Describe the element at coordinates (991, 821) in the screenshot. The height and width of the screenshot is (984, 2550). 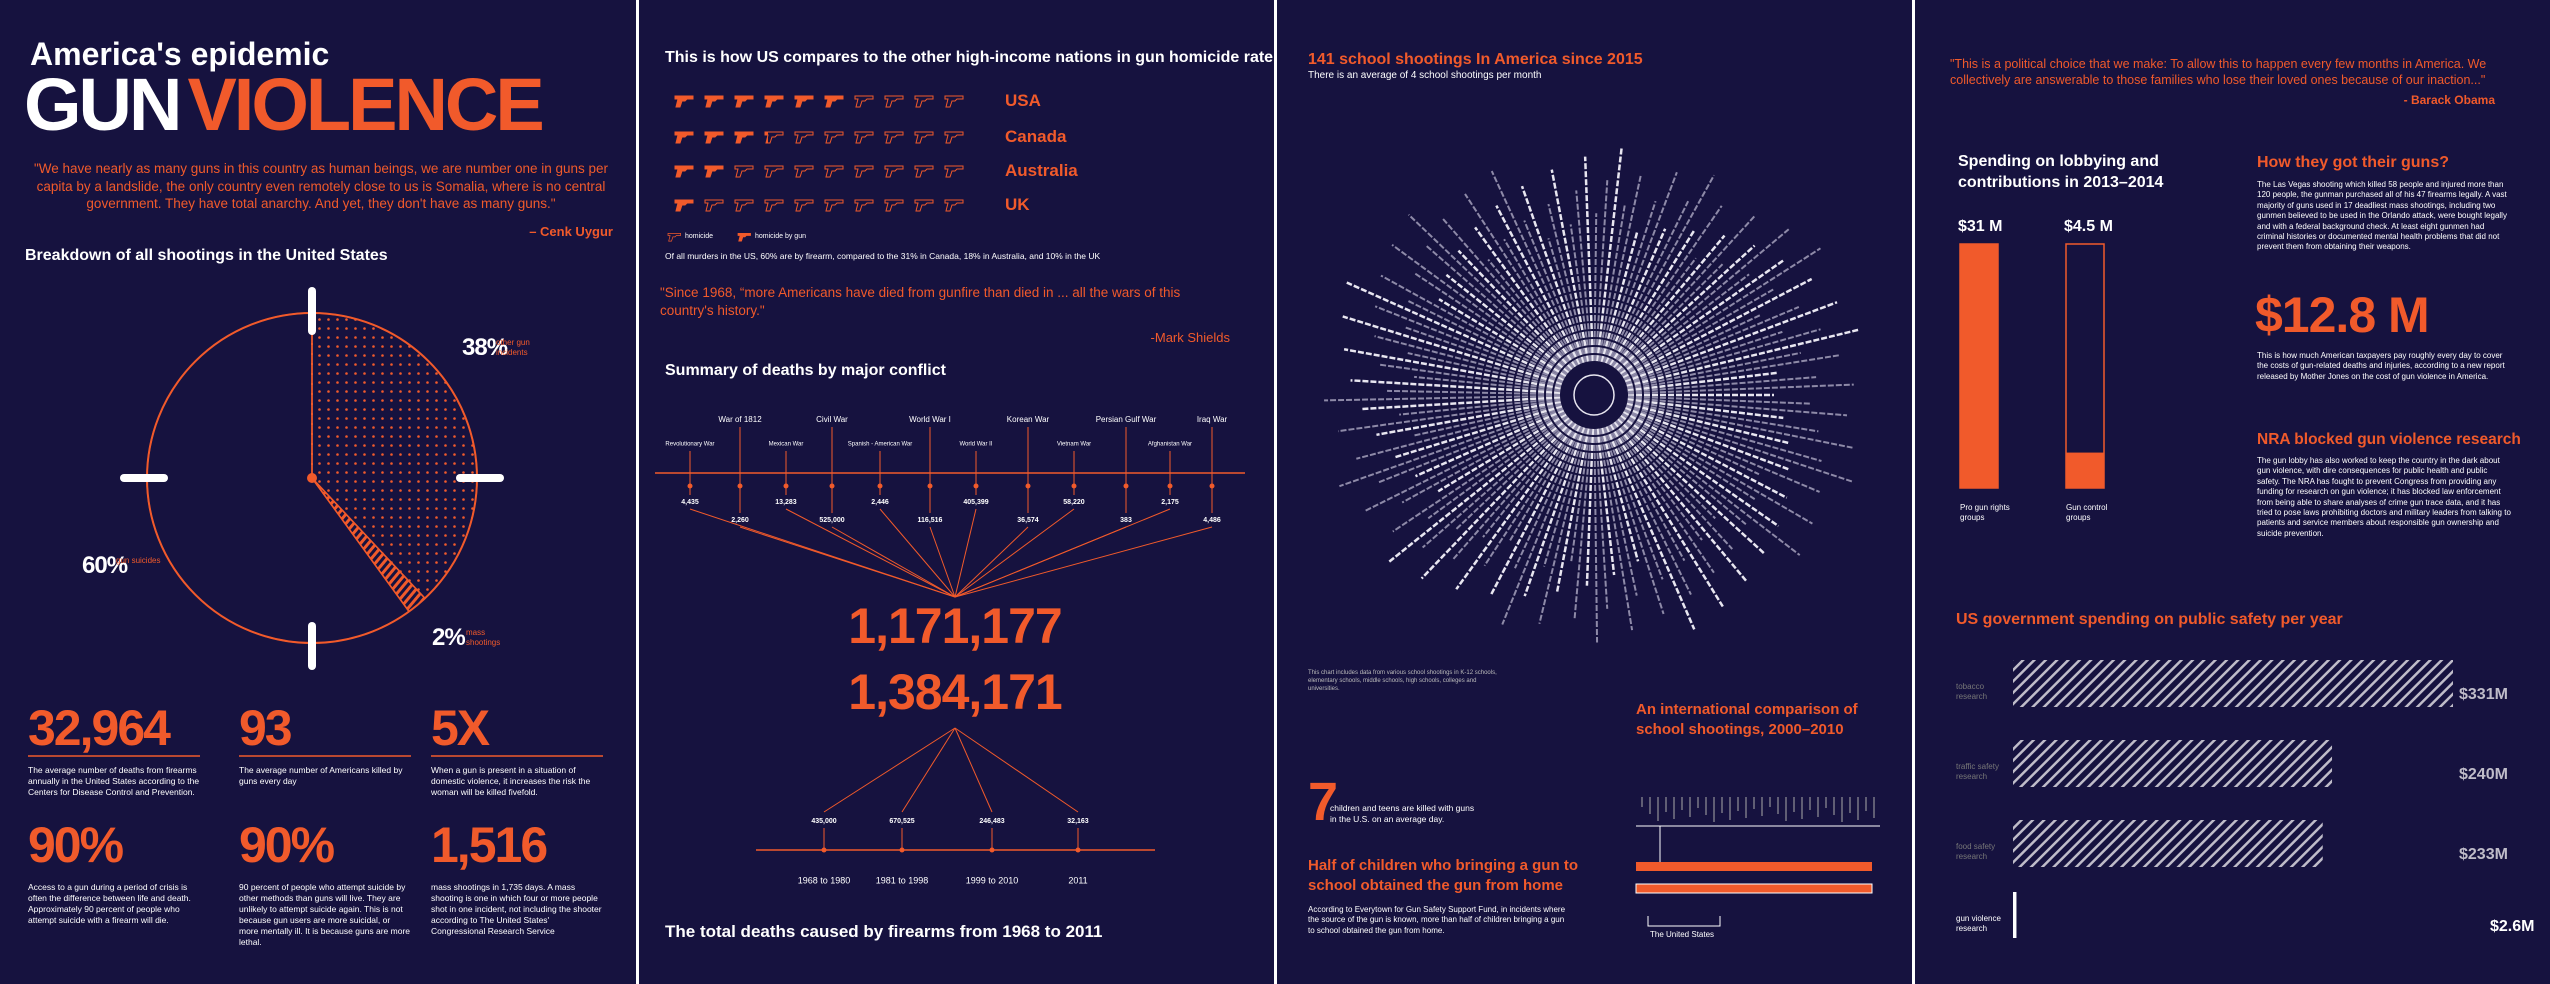
I see `firearm-value: 246,483` at that location.